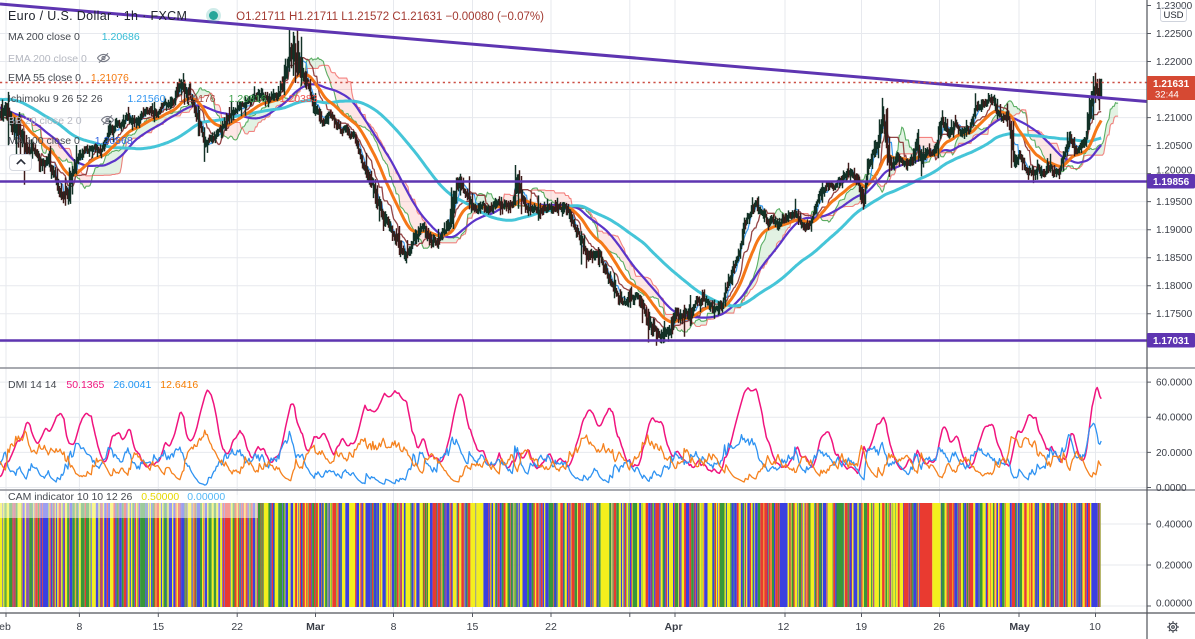 This screenshot has height=639, width=1195. Describe the element at coordinates (1174, 418) in the screenshot. I see `svg-text: 40.0000` at that location.